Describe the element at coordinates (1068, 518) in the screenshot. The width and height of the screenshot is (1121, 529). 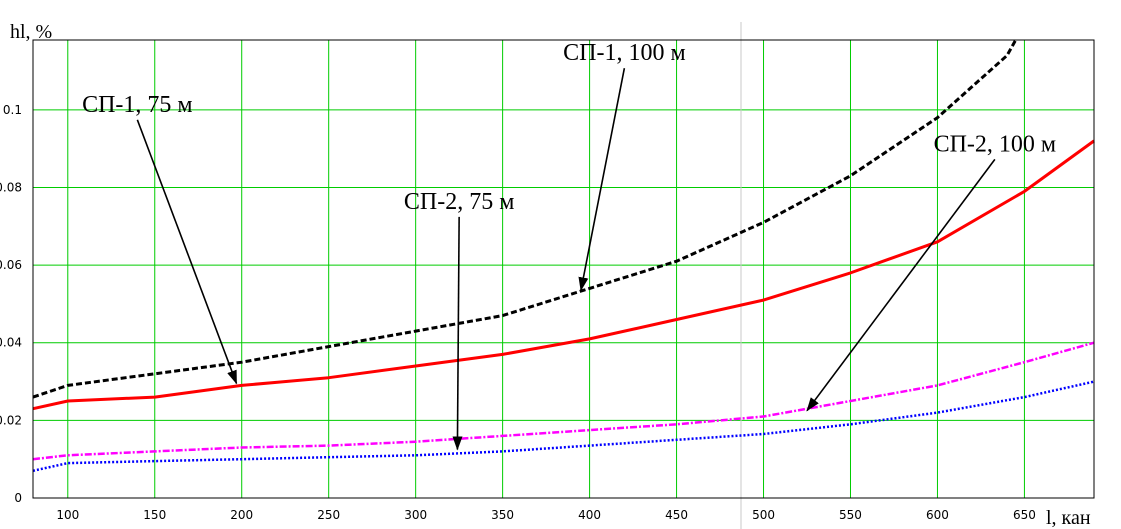
I see `x-axis-label: l, кан` at that location.